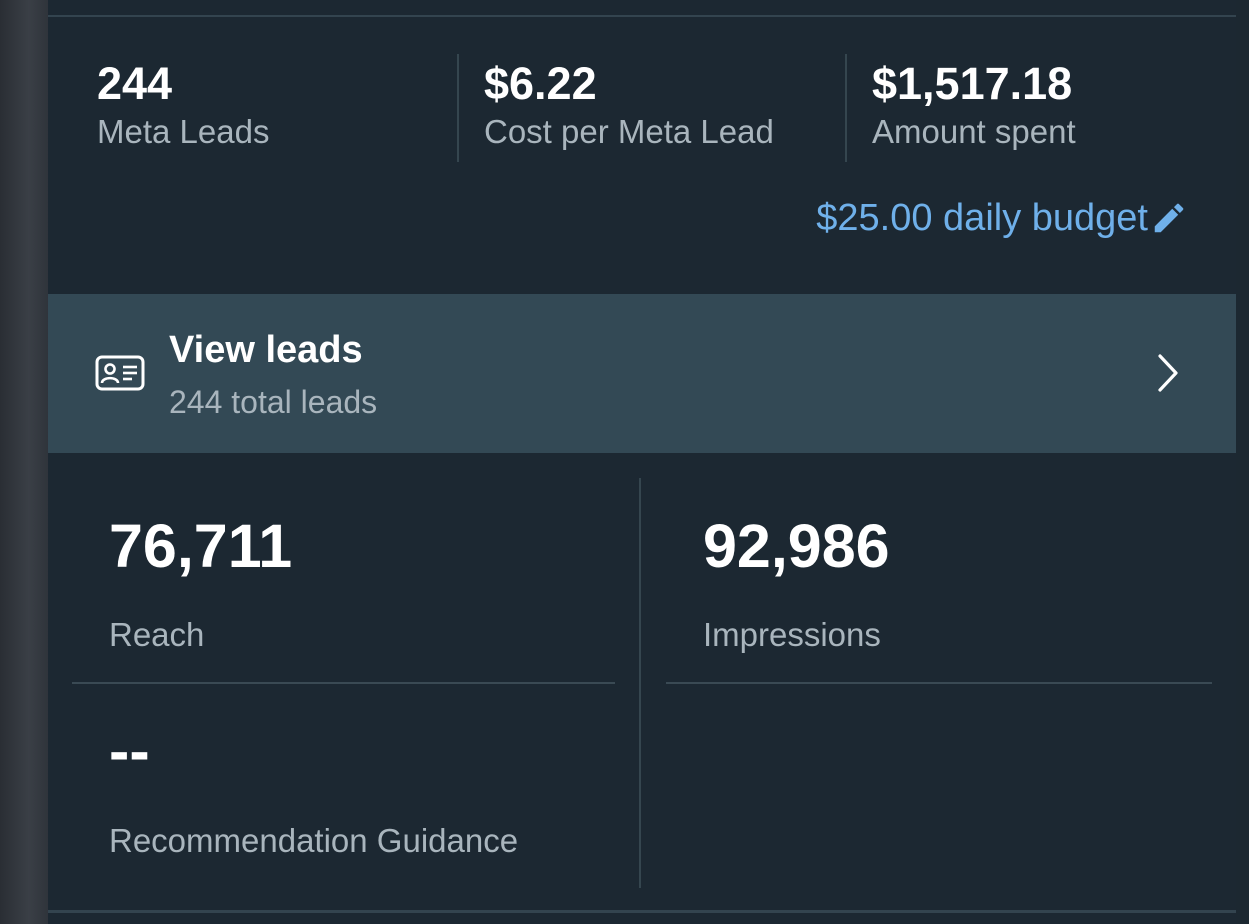  What do you see at coordinates (796, 583) in the screenshot?
I see `metric-impressions: 92,986 Impressions` at bounding box center [796, 583].